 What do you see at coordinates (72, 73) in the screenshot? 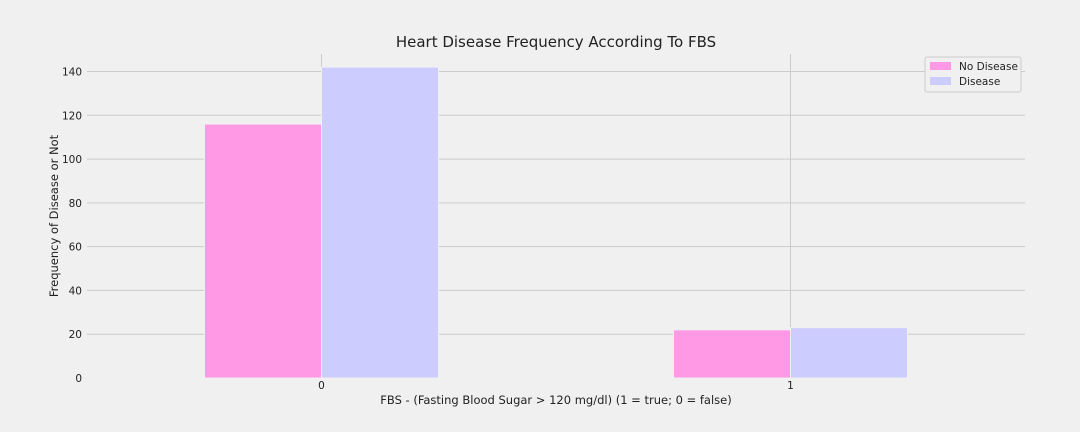
I see `y-tick-label: 140` at bounding box center [72, 73].